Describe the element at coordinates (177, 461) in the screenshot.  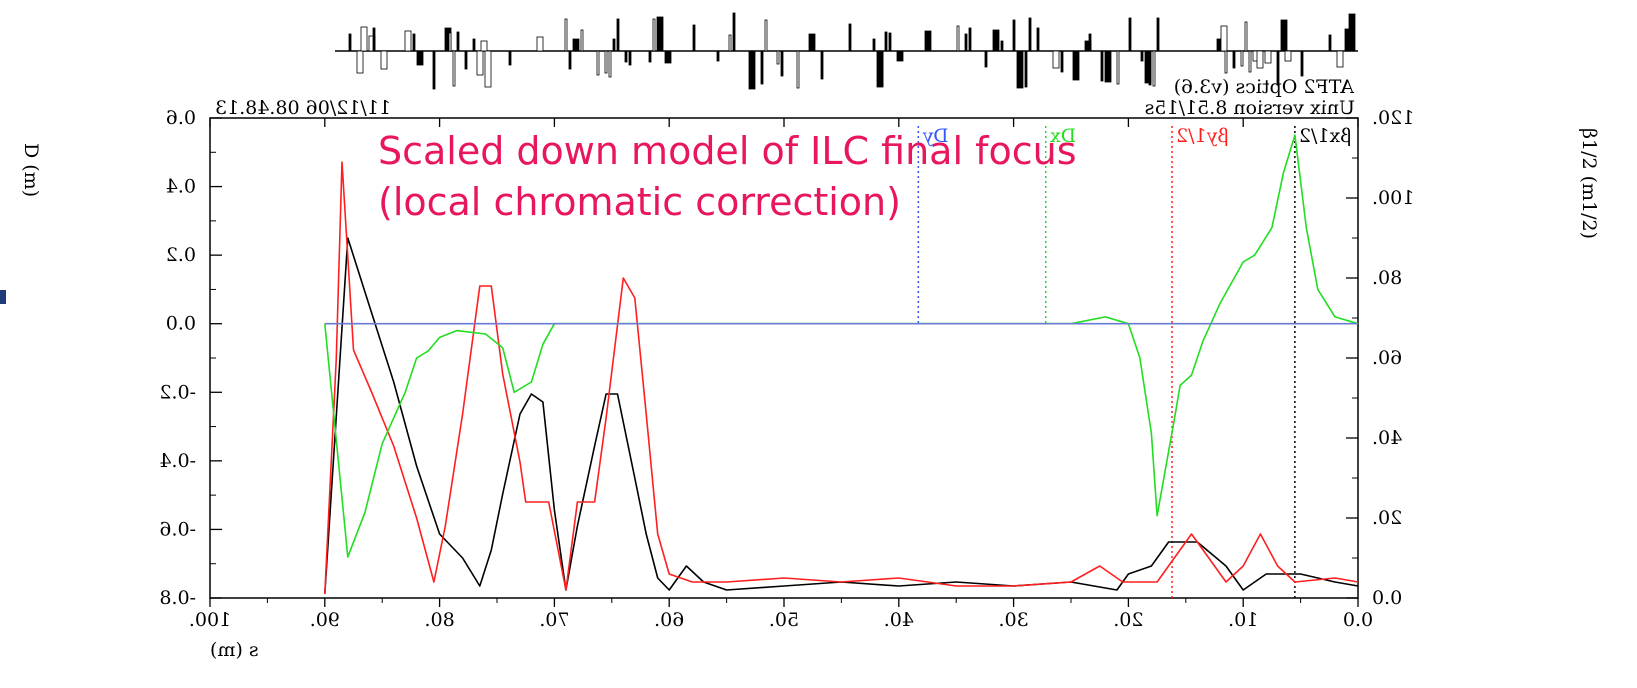
I see `y-left-tick-label: -0.4` at that location.